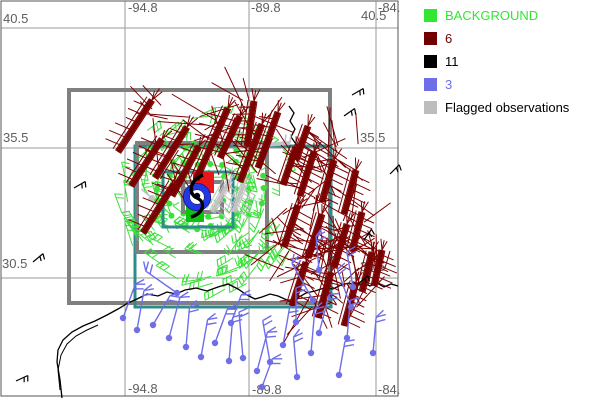 The image size is (600, 400). What do you see at coordinates (449, 84) in the screenshot?
I see `legend-label: 3` at bounding box center [449, 84].